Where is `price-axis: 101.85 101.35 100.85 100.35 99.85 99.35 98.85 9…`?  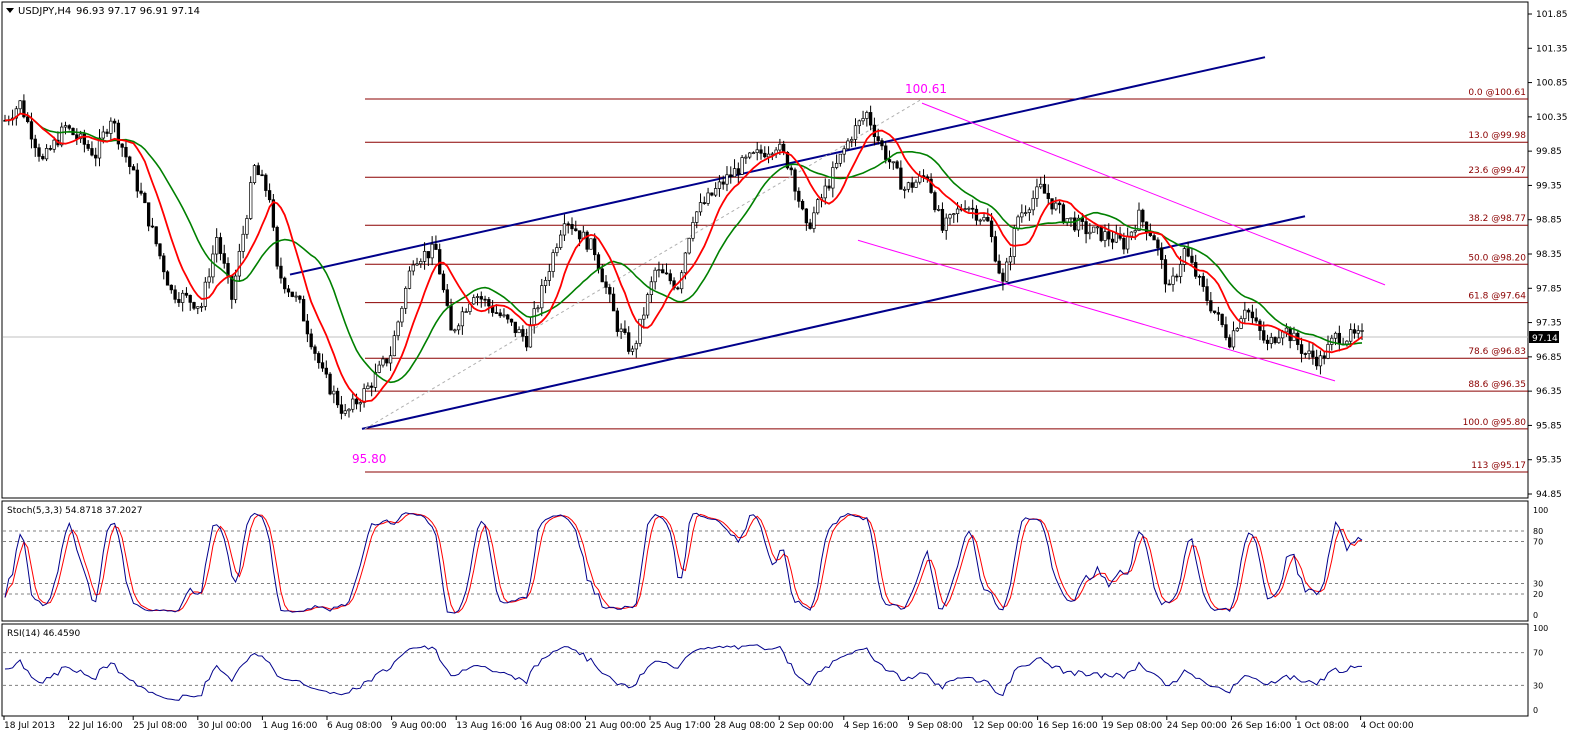 price-axis: 101.85 101.35 100.85 100.35 99.85 99.35 98.85 9… is located at coordinates (1548, 255).